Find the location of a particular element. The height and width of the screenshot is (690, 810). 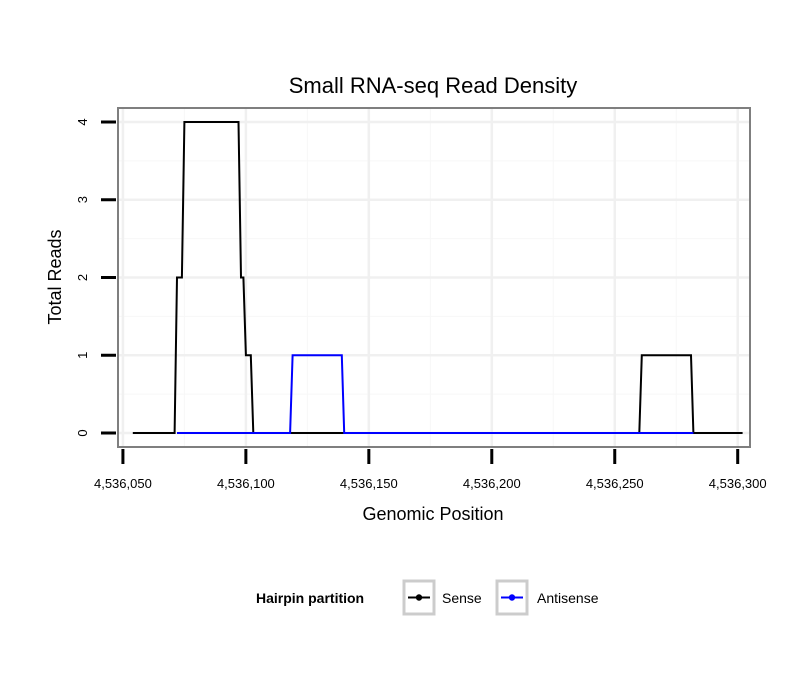

legend-items: Sense Antisense is located at coordinates (500, 597).